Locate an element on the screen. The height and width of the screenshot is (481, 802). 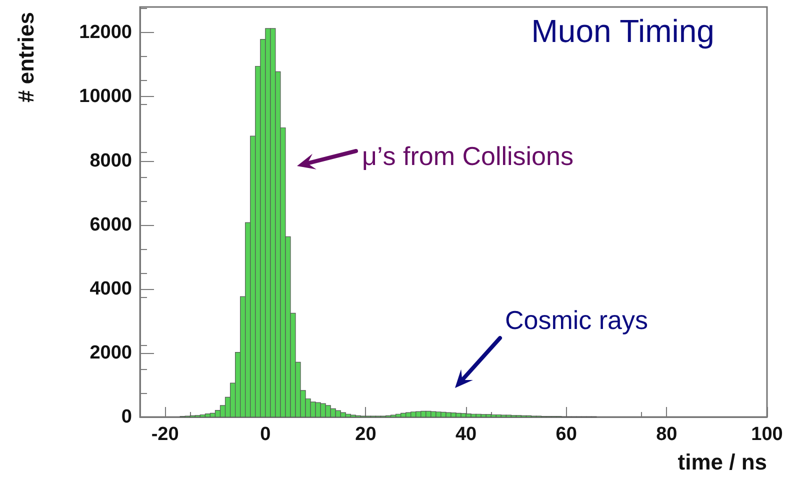
annotation: Cosmic rays is located at coordinates (576, 320).